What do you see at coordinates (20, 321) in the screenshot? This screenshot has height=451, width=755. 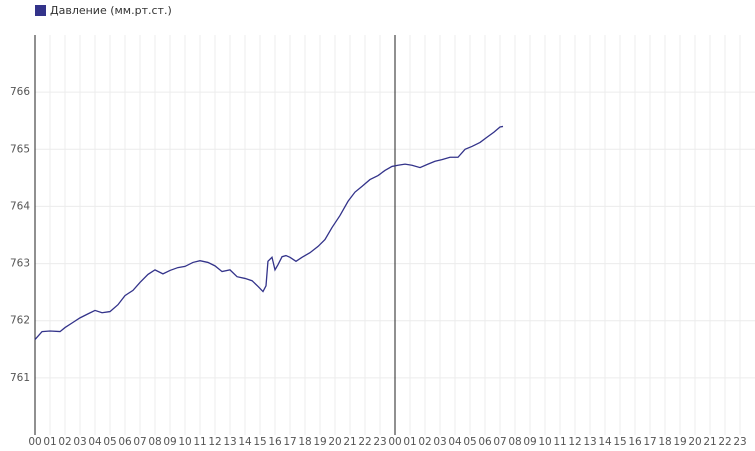 I see `y-tick-label: 762` at bounding box center [20, 321].